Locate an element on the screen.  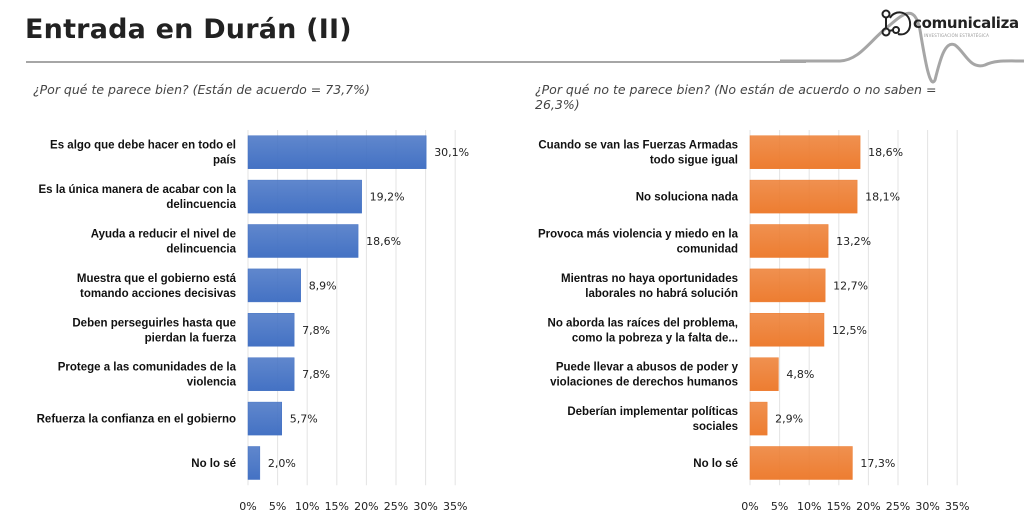
right-category-label-line: violaciones de derechos humanos is located at coordinates (644, 383).